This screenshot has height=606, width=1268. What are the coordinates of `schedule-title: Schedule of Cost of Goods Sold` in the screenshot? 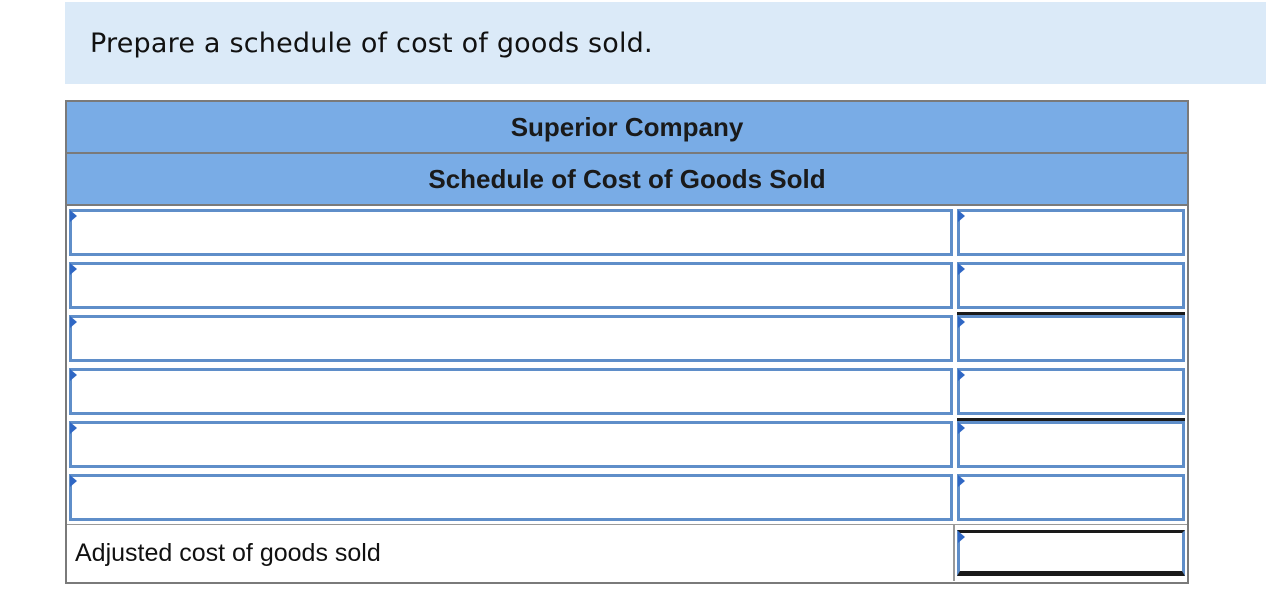 It's located at (627, 178).